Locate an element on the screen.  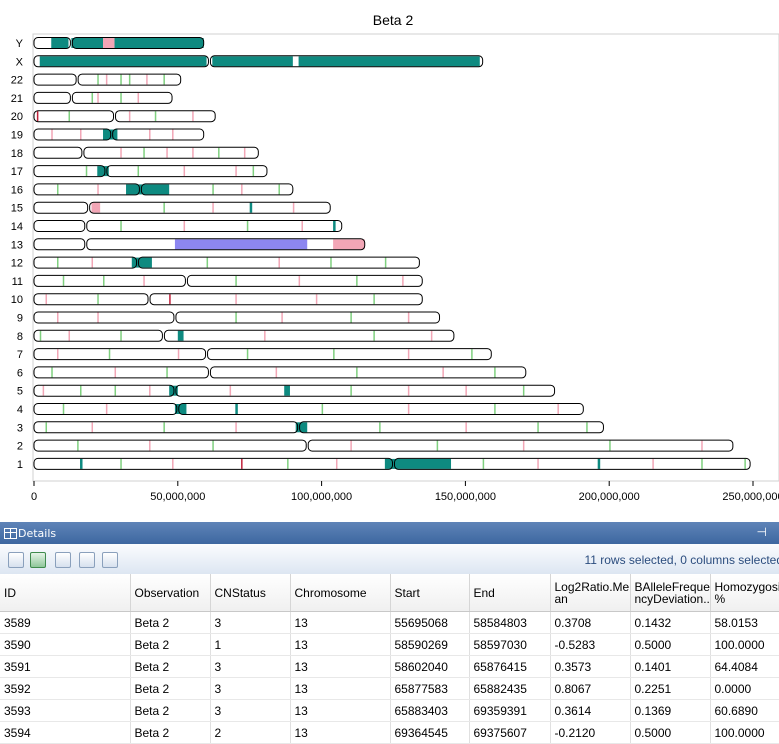
pin-icon: ⊣ is located at coordinates (761, 532).